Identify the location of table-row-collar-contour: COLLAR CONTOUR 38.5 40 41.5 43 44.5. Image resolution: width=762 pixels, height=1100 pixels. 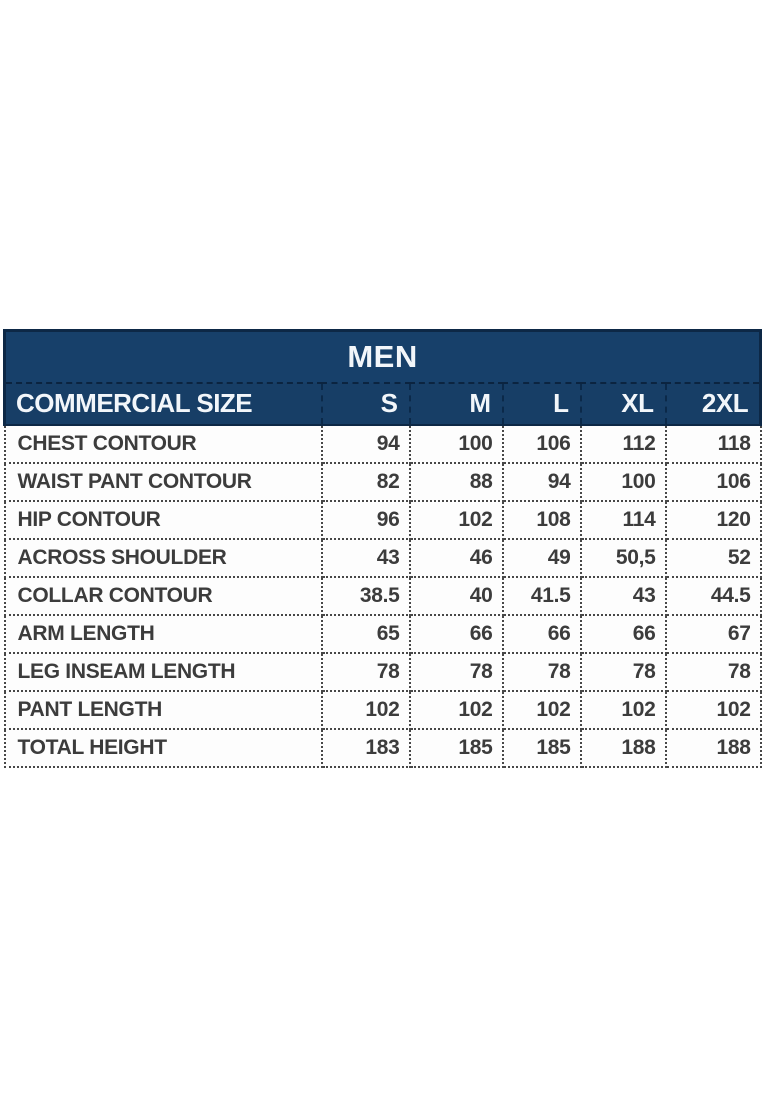
(382, 596).